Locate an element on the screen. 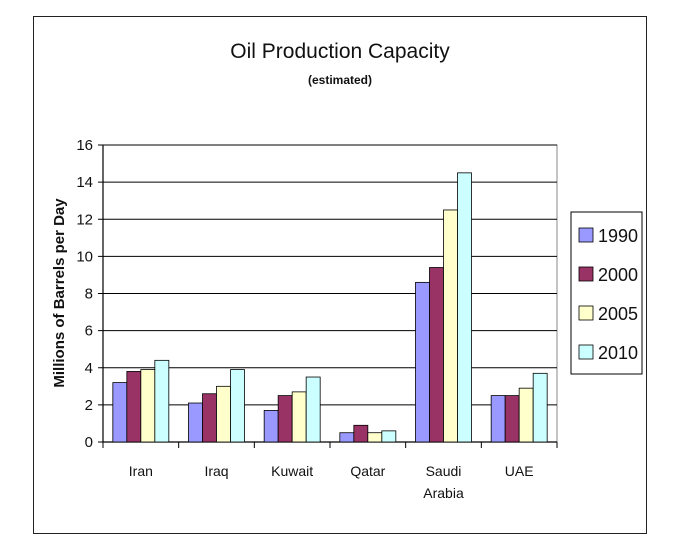 This screenshot has width=683, height=557. y-tick-label: 0 is located at coordinates (89, 442).